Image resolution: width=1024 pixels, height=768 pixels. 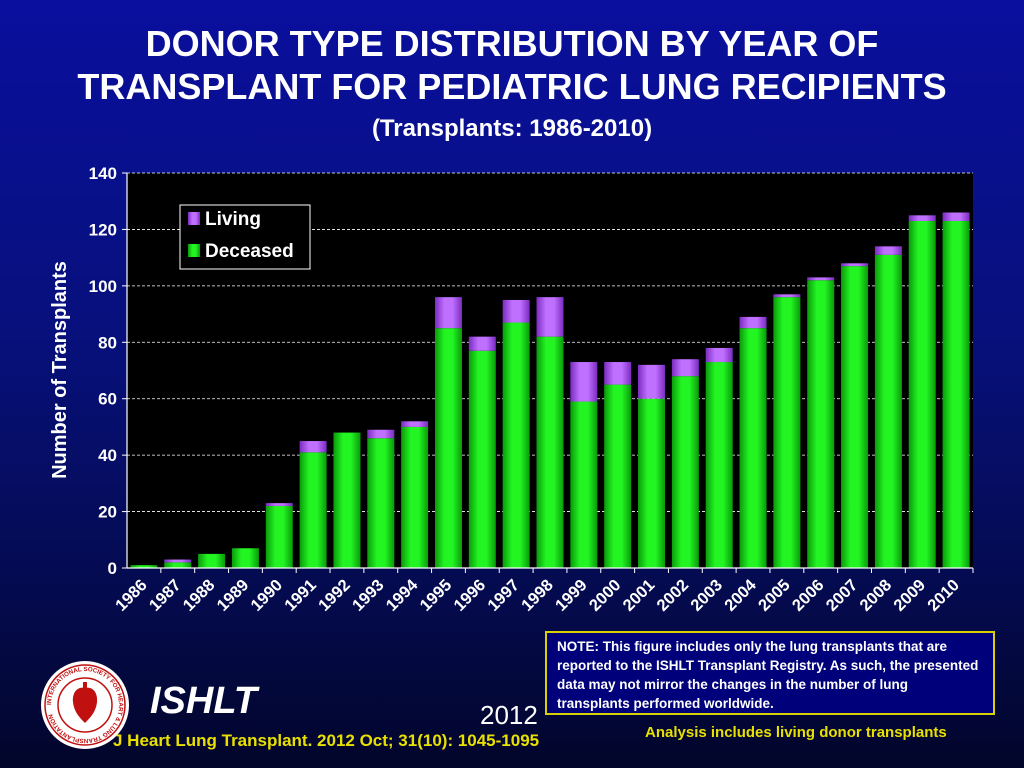 What do you see at coordinates (685, 368) in the screenshot?
I see `bar-living-2002` at bounding box center [685, 368].